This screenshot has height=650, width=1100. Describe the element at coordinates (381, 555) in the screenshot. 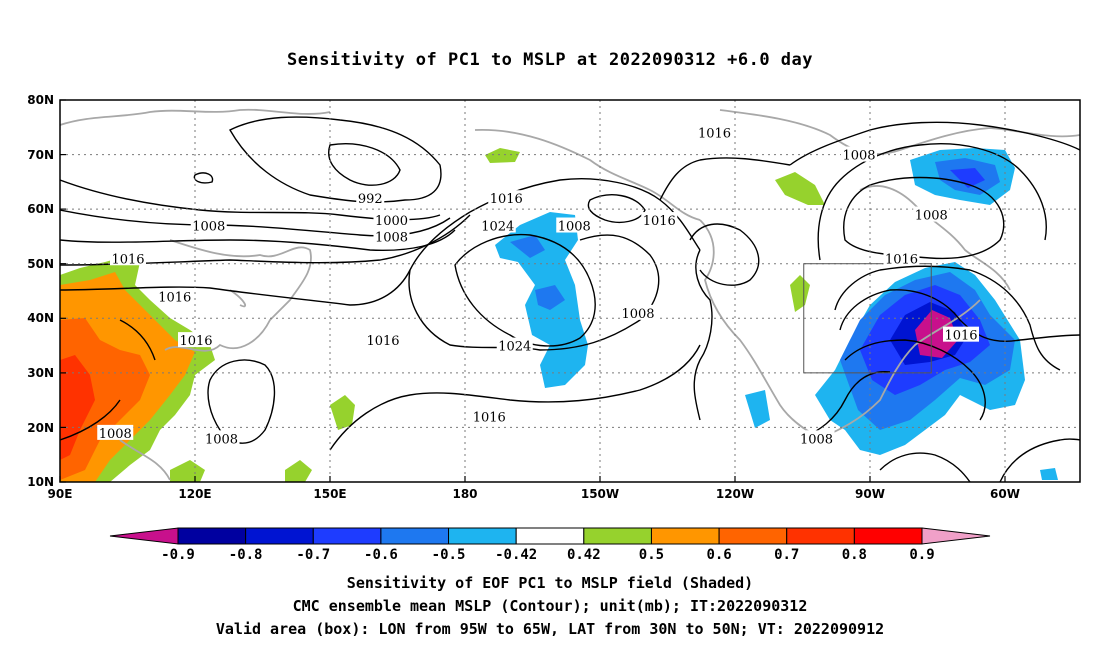

I see `colorbar-label: -0.6` at that location.